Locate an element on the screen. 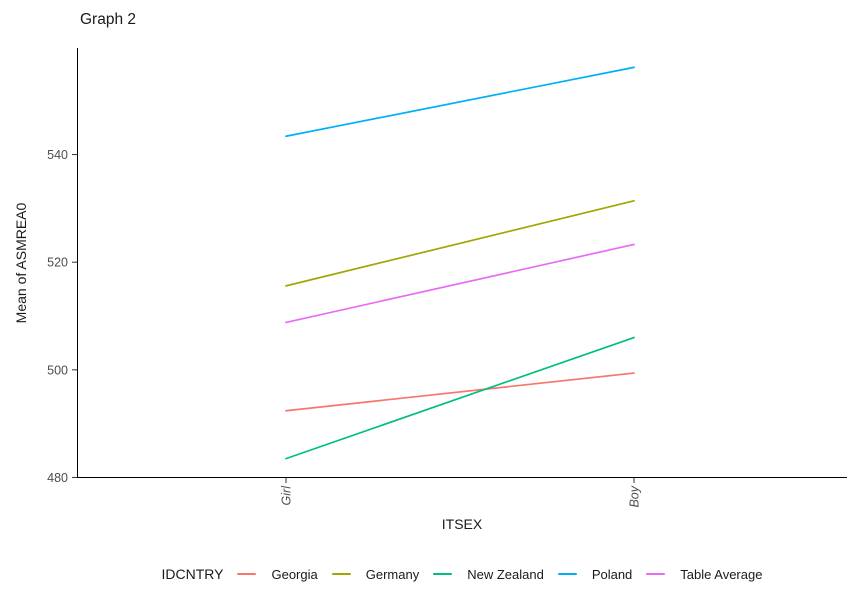  series-line-new-zealand is located at coordinates (460, 398).